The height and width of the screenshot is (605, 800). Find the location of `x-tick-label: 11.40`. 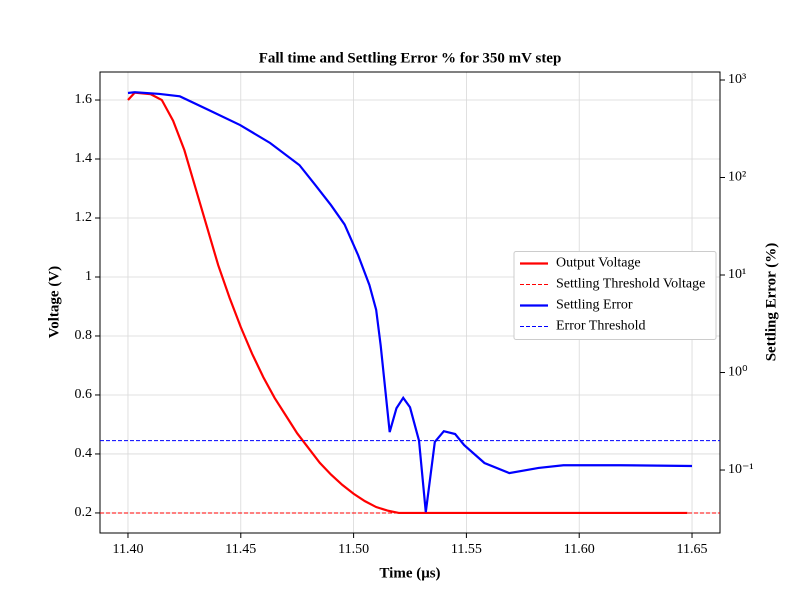

x-tick-label: 11.40 is located at coordinates (127, 549).